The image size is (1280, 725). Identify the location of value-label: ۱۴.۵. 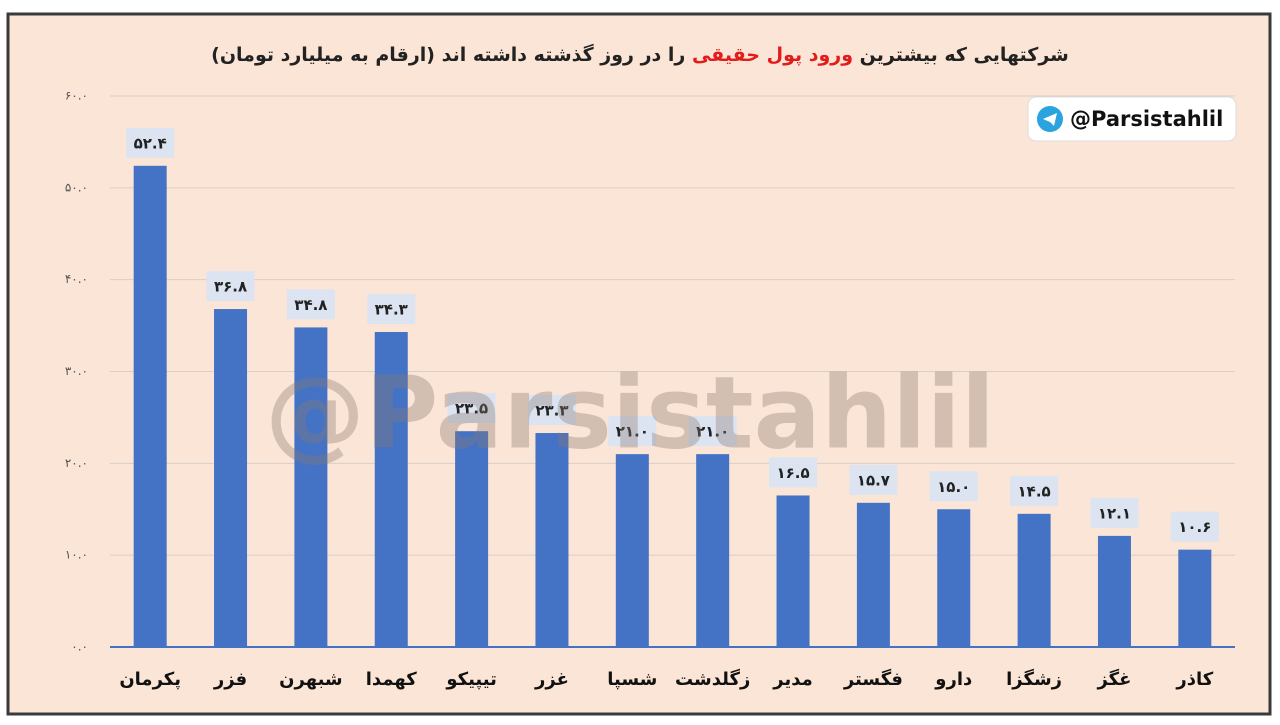
(1034, 491).